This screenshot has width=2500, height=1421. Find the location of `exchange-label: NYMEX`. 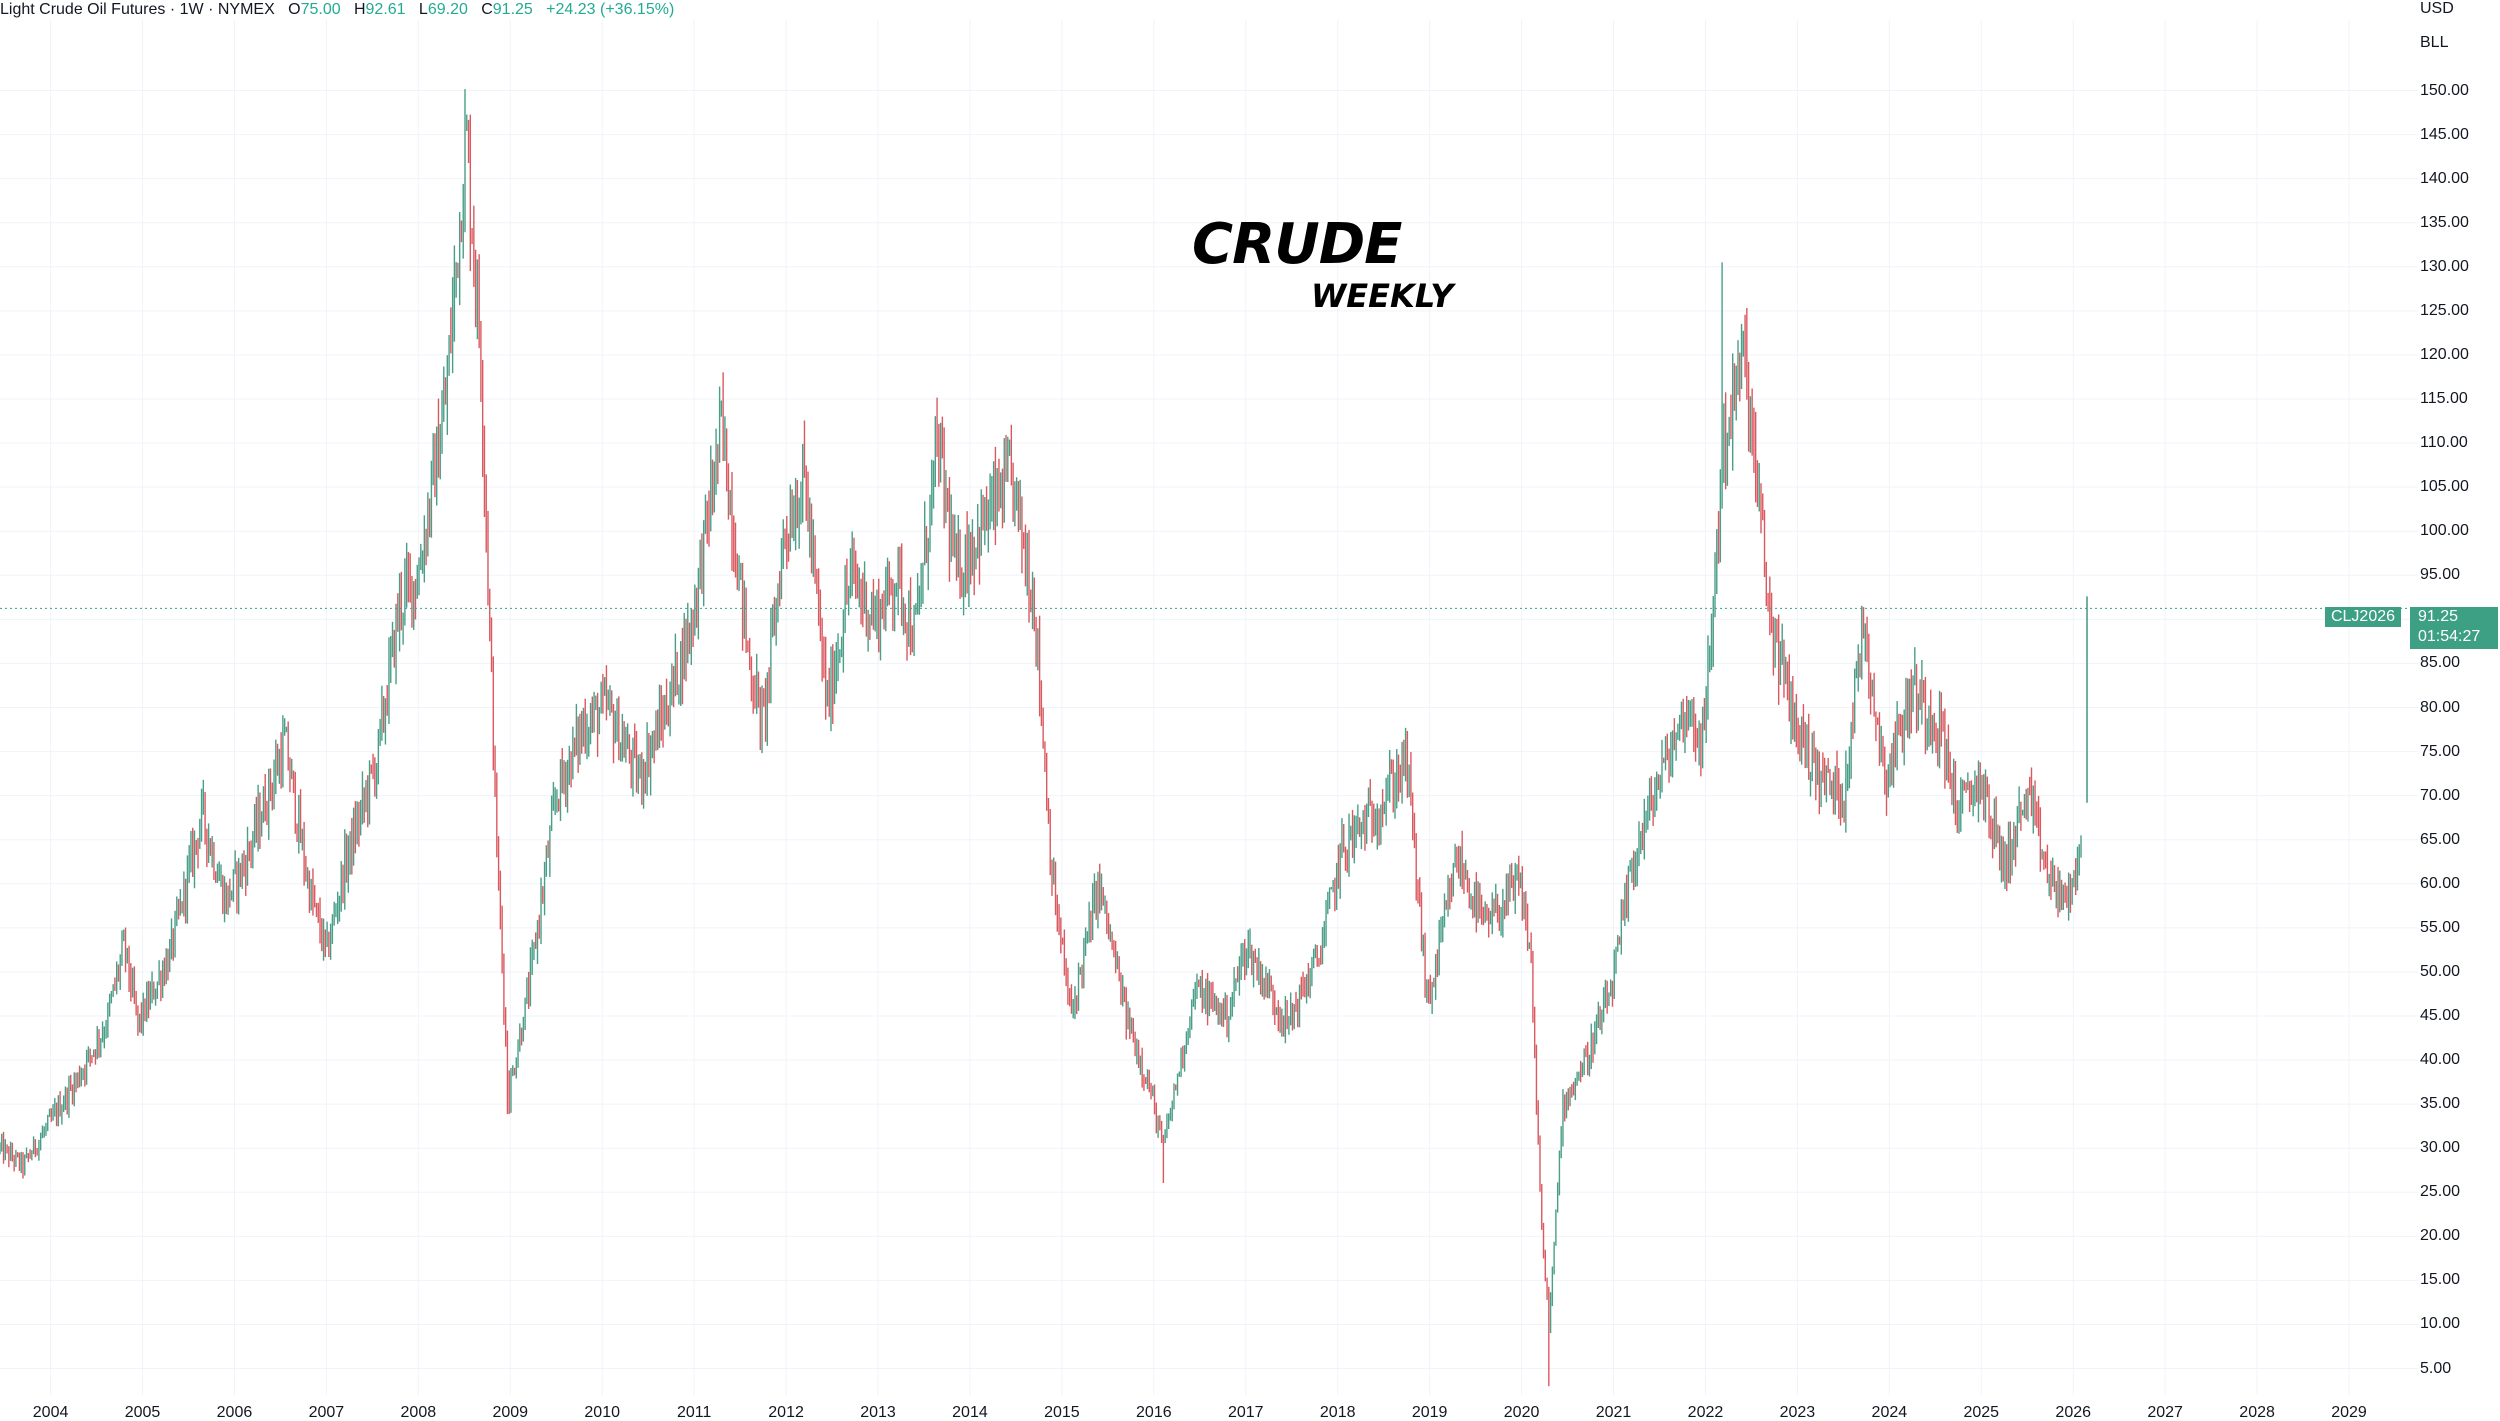

exchange-label: NYMEX is located at coordinates (246, 9).